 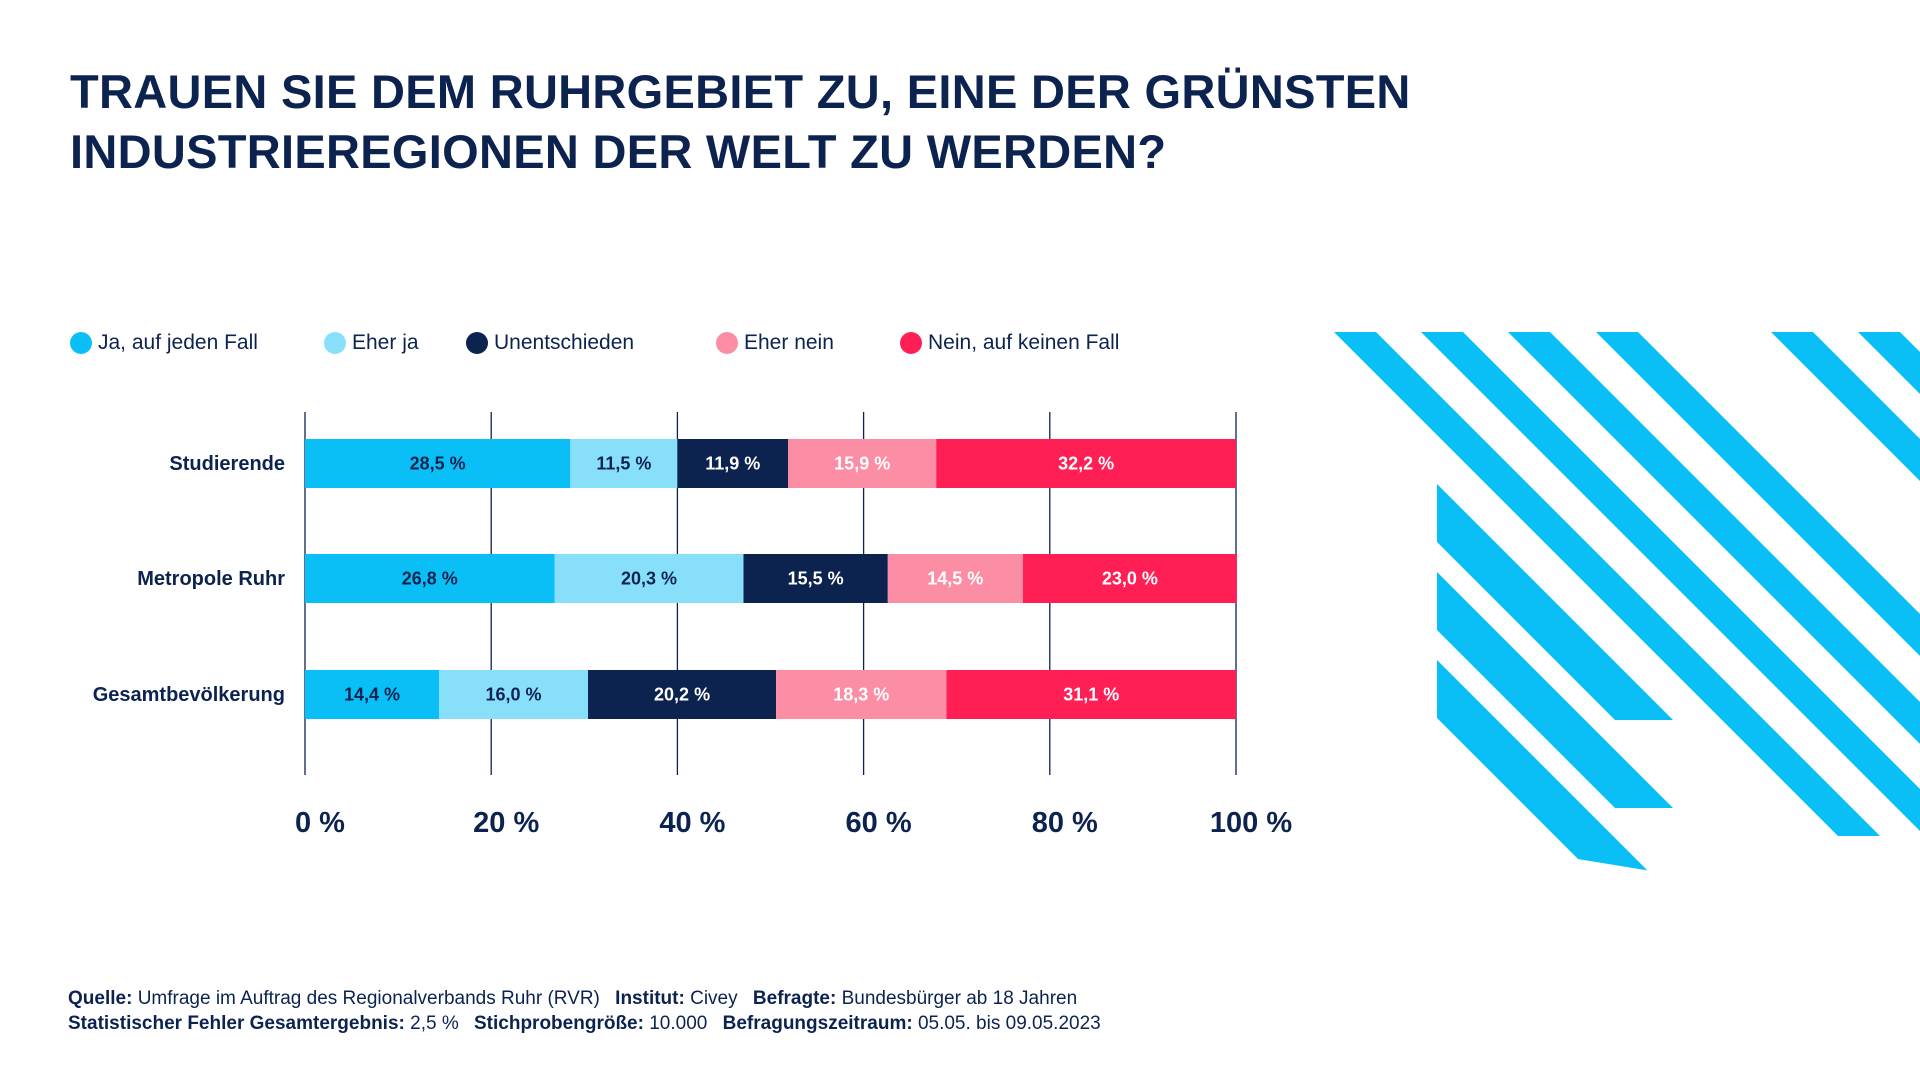 I want to click on bar-value-label: 11,5 %, so click(x=623, y=463).